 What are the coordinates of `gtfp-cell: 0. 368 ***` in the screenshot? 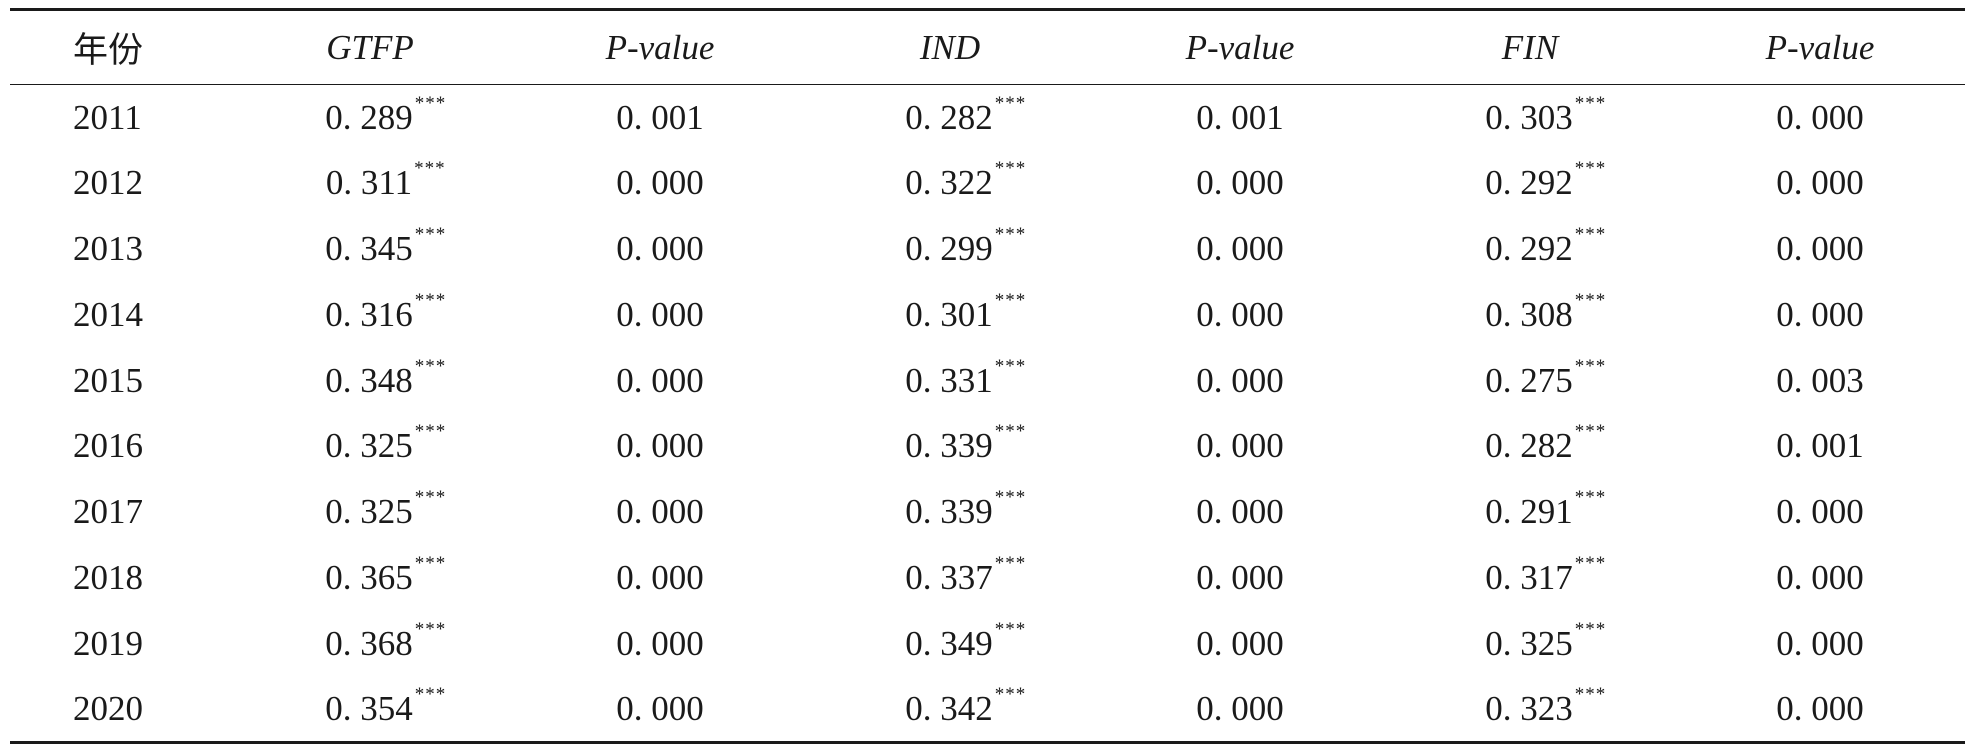 It's located at (370, 644).